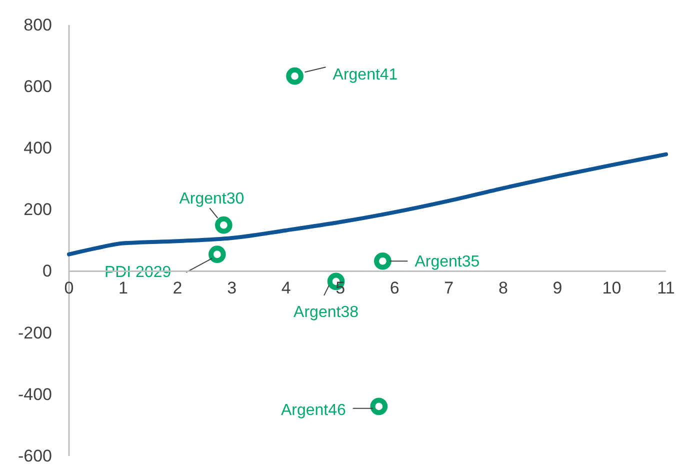 The image size is (690, 468). I want to click on y-tick-label: 600, so click(38, 86).